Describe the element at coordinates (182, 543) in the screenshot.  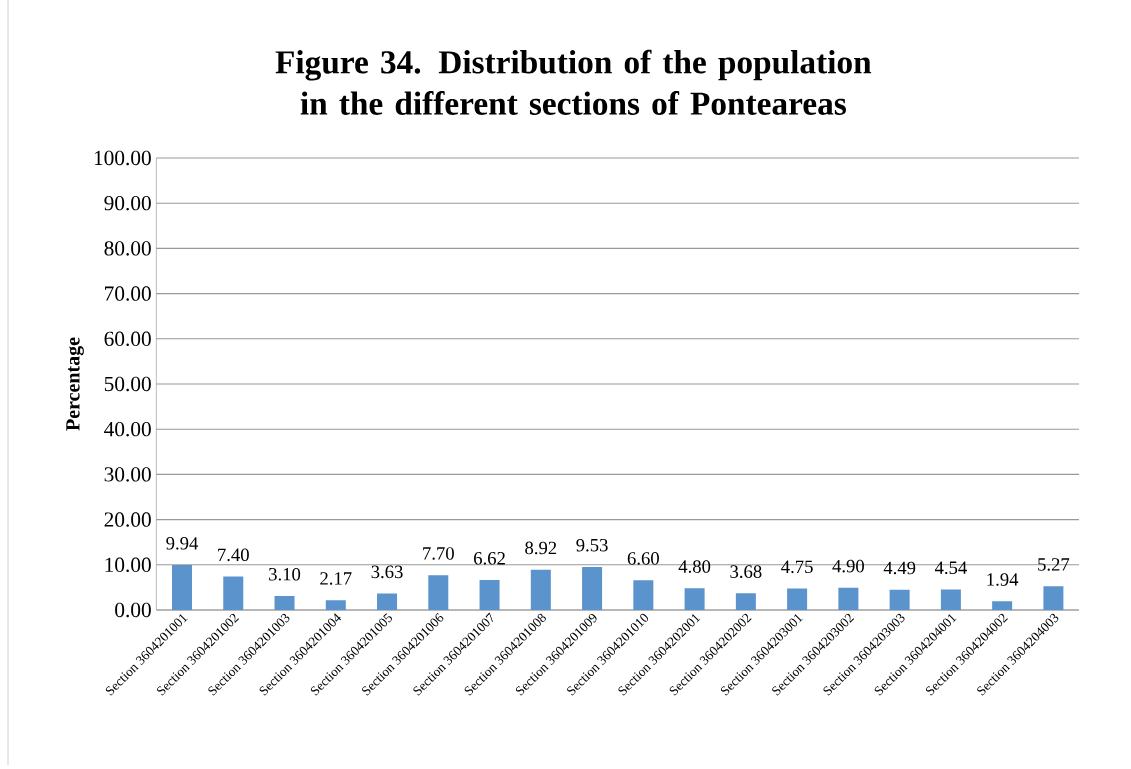
I see `data-label: 9.94` at that location.